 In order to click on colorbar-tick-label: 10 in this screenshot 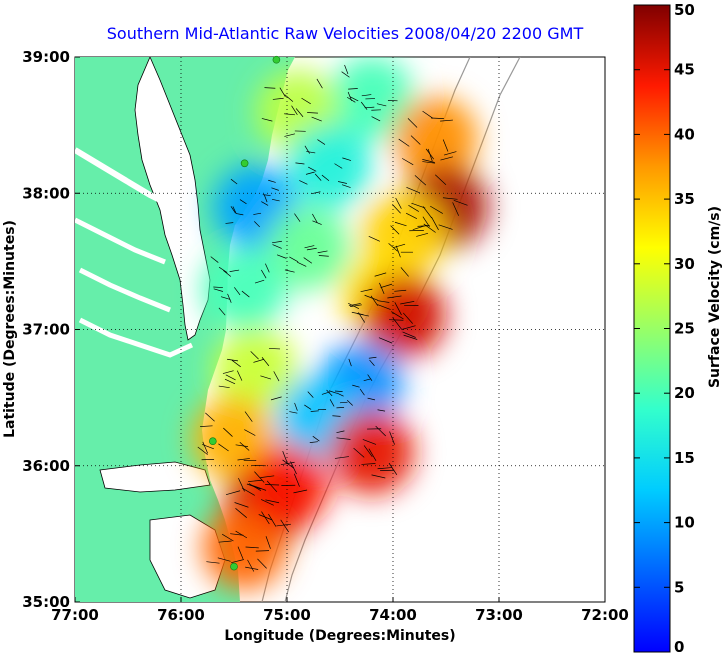, I will do `click(684, 523)`.